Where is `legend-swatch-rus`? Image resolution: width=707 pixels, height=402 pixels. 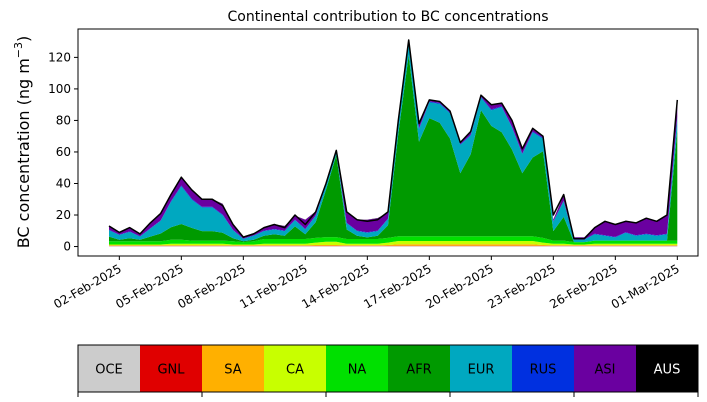
legend-swatch-rus is located at coordinates (543, 368).